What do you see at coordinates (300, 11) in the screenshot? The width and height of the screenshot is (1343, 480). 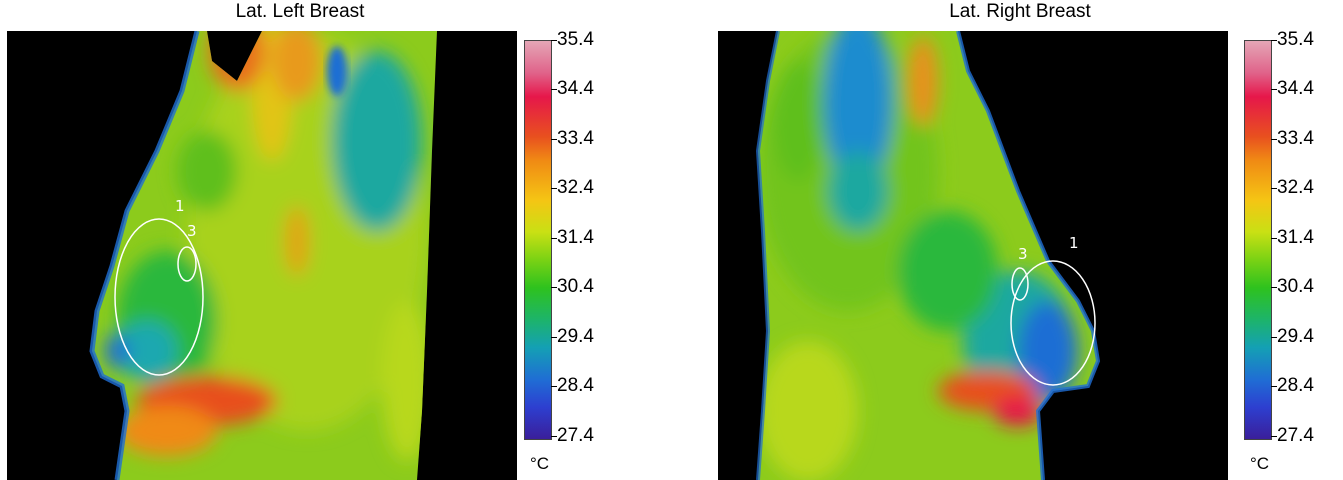 I see `left-panel-title: Lat. Left Breast` at bounding box center [300, 11].